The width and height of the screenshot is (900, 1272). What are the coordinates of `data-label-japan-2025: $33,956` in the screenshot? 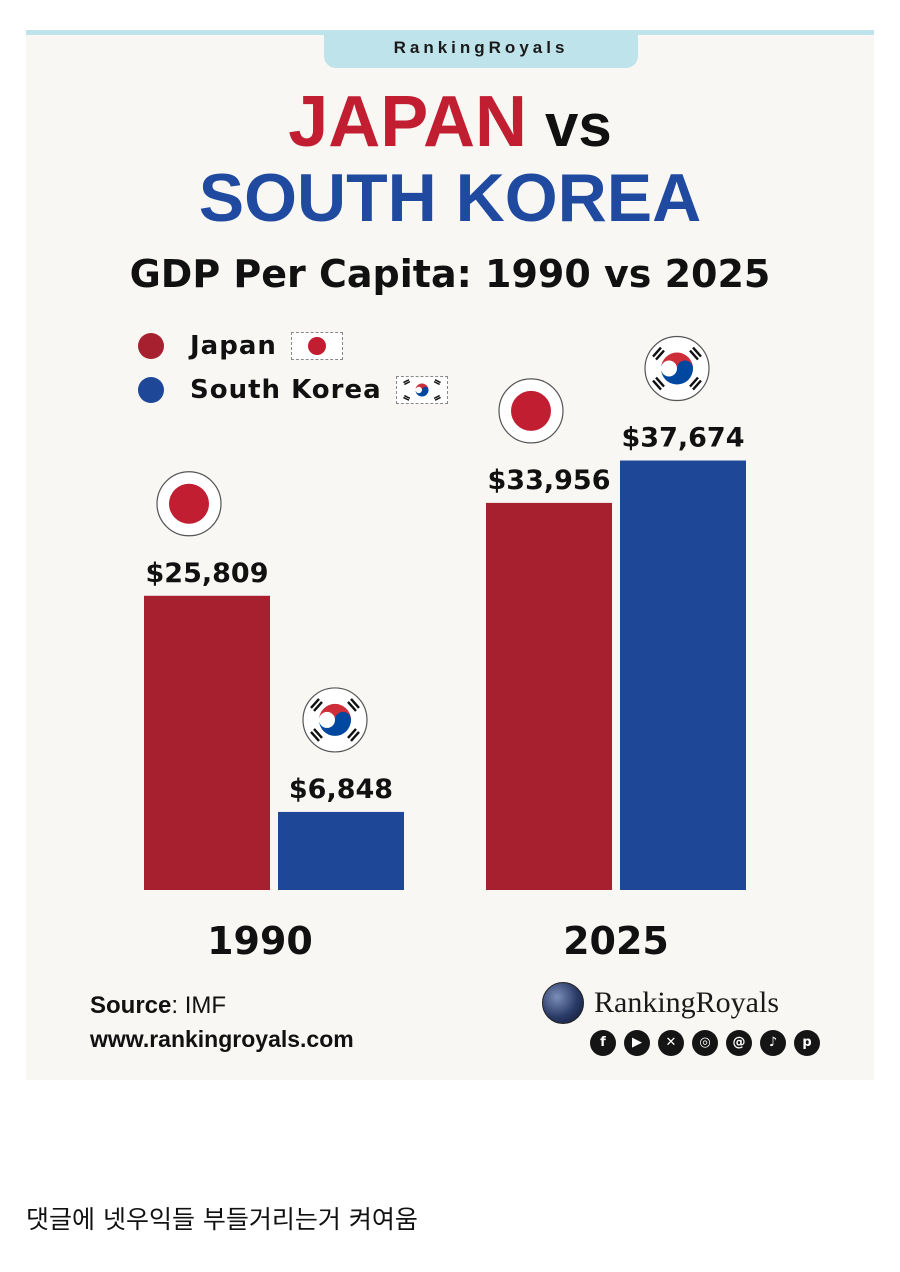 It's located at (549, 480).